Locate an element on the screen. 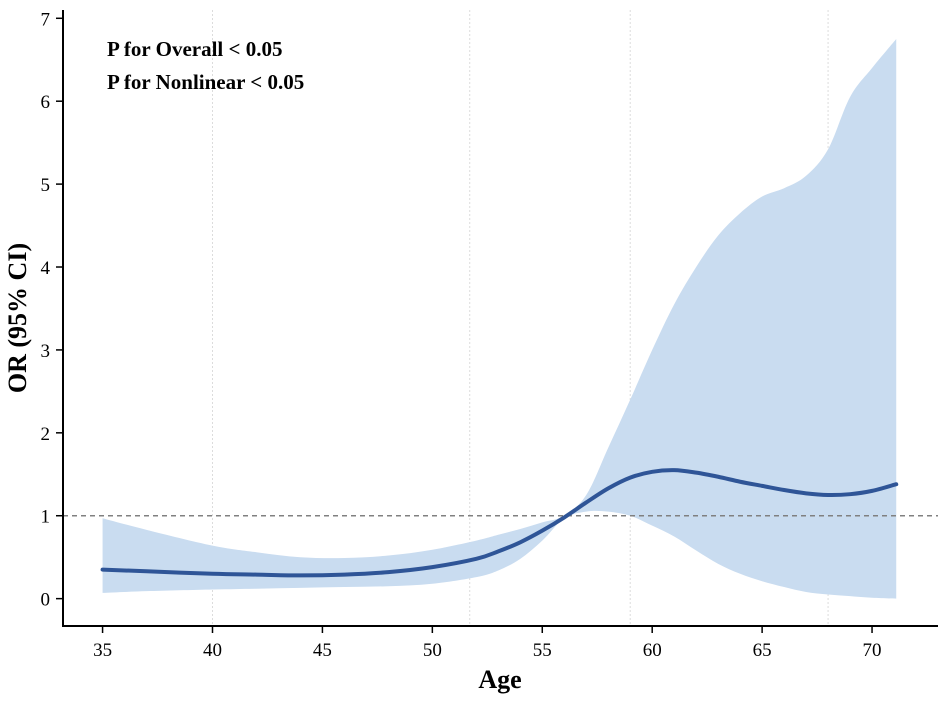 This screenshot has width=948, height=701. y-tick-label: 7 is located at coordinates (46, 19).